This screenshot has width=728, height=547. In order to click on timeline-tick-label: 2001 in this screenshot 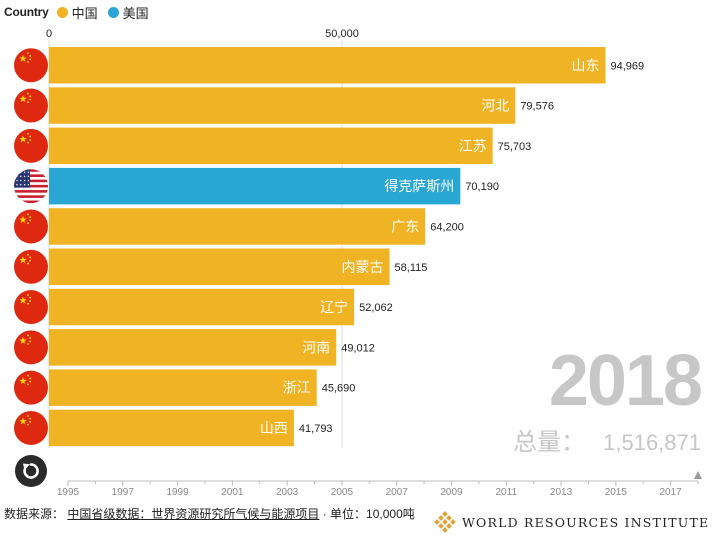, I will do `click(232, 492)`.